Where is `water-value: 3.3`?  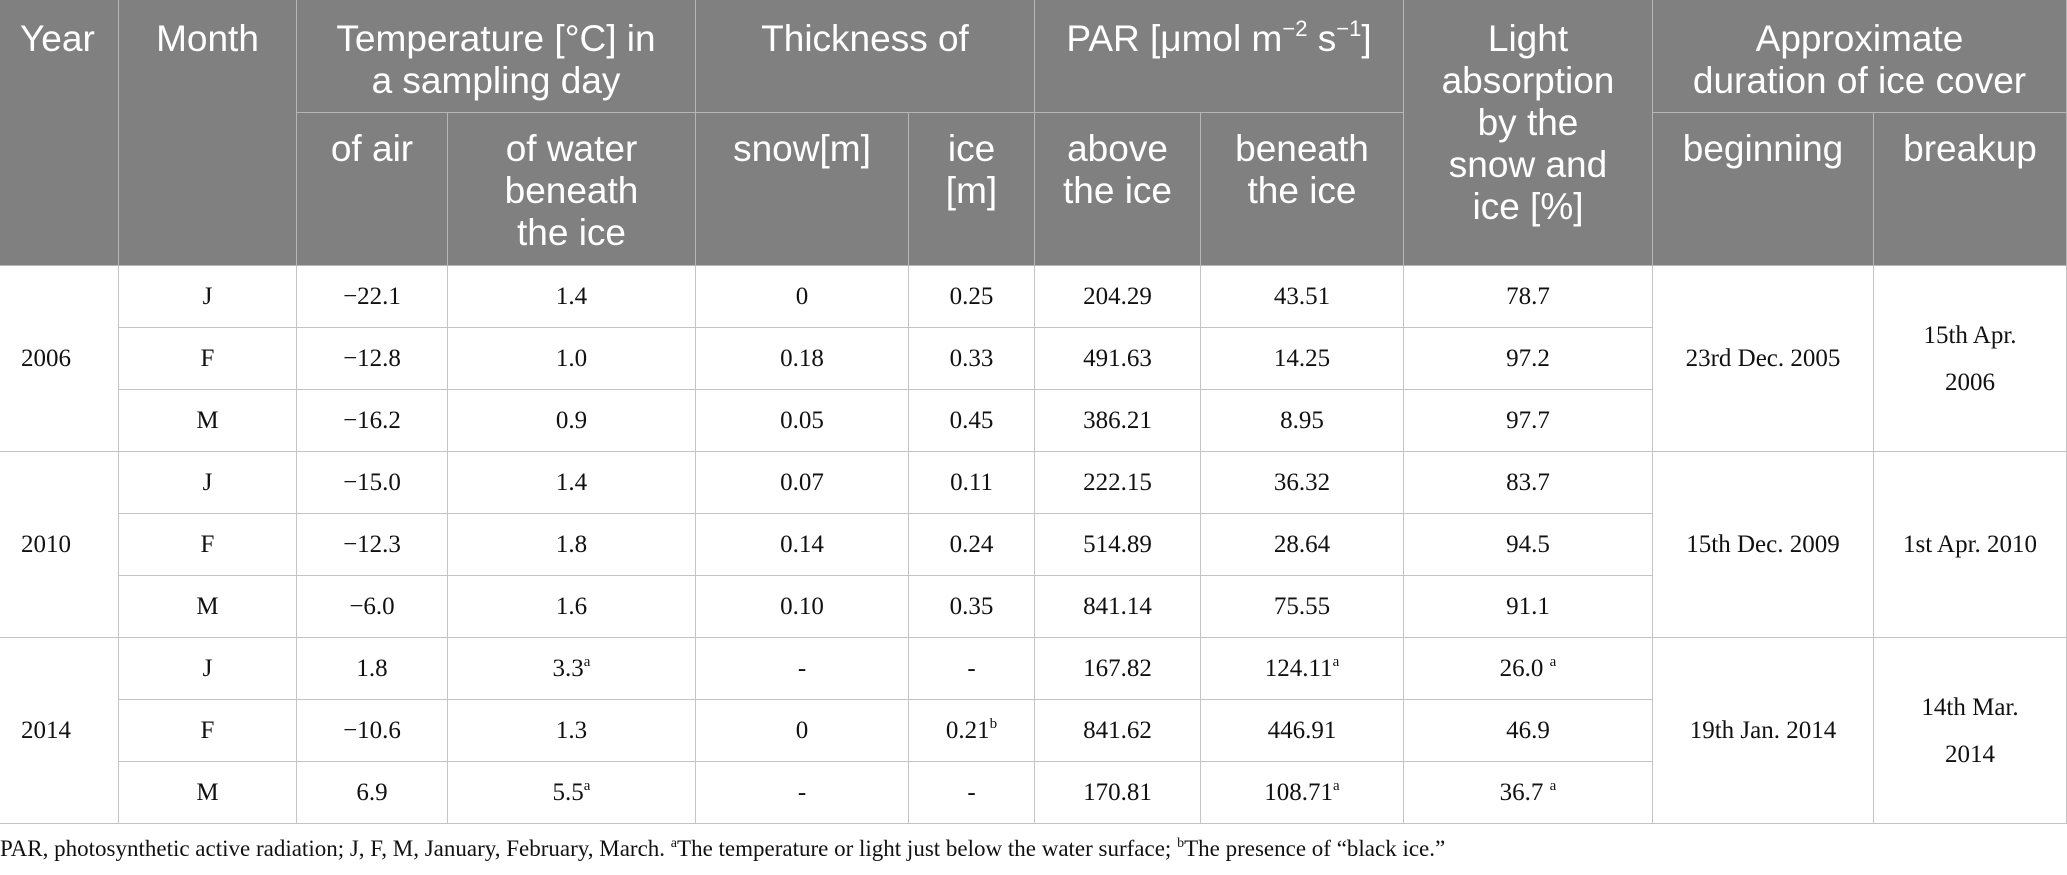
water-value: 3.3 is located at coordinates (568, 668).